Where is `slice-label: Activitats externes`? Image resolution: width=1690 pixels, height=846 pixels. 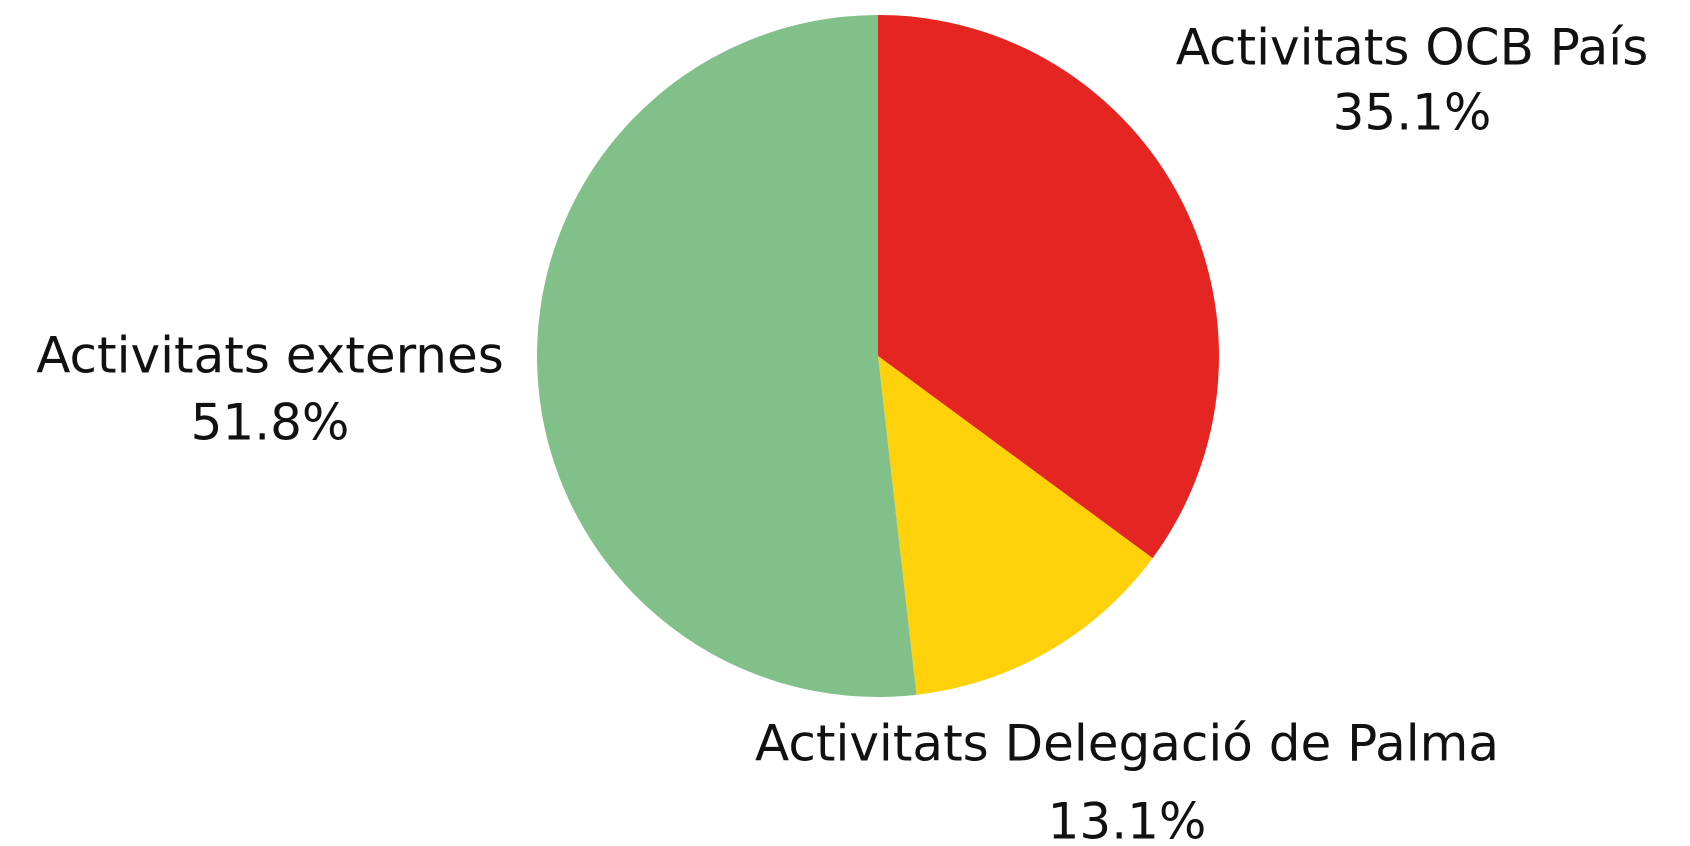 slice-label: Activitats externes is located at coordinates (270, 356).